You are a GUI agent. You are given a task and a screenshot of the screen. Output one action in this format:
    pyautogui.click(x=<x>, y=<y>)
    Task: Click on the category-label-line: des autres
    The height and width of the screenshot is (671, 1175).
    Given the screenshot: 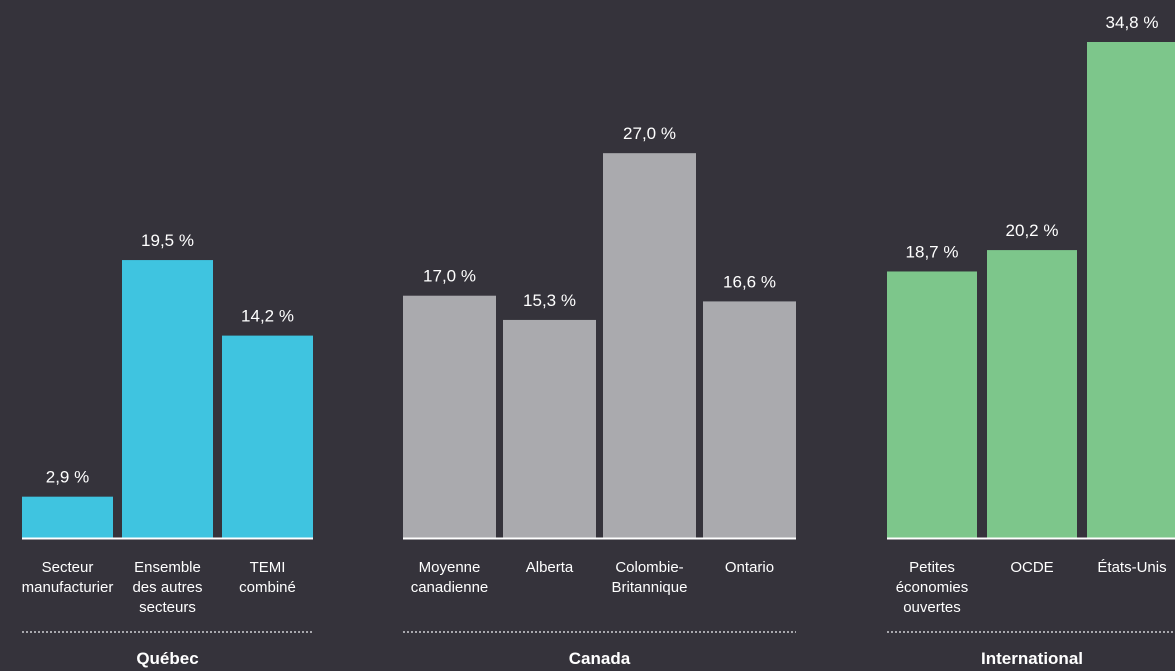 What is the action you would take?
    pyautogui.click(x=167, y=587)
    